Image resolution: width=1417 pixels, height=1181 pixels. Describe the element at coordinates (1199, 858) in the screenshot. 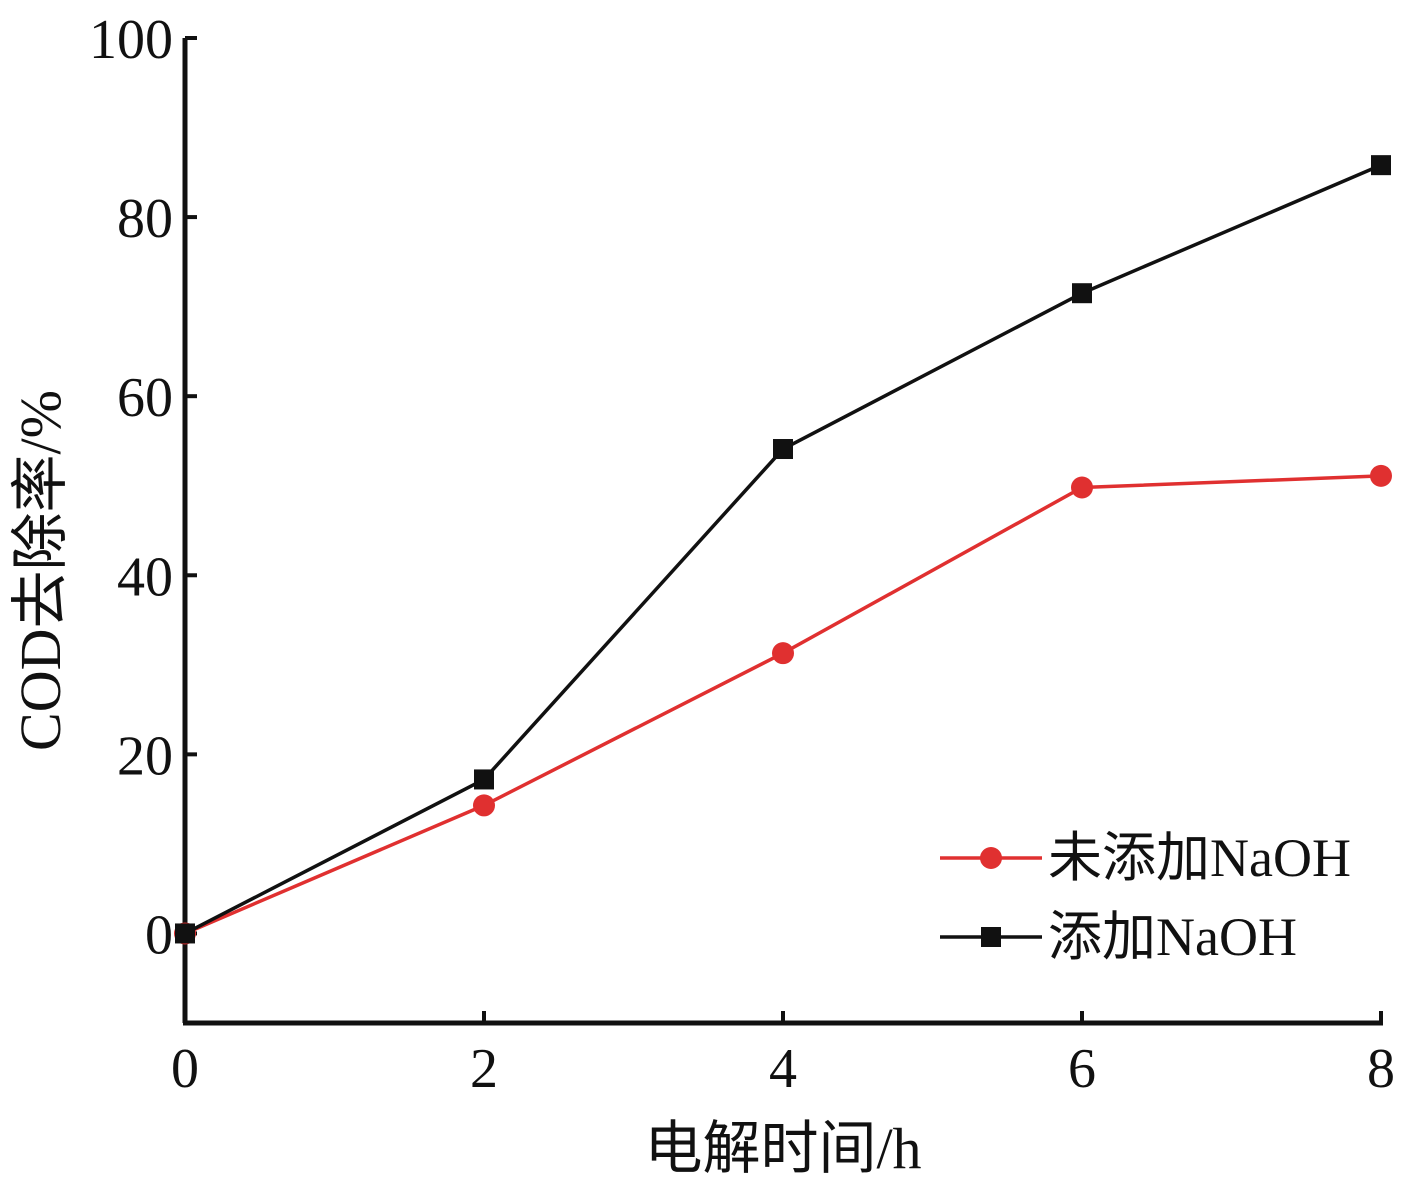

I see `legend-label-0: 未添加NaOH` at that location.